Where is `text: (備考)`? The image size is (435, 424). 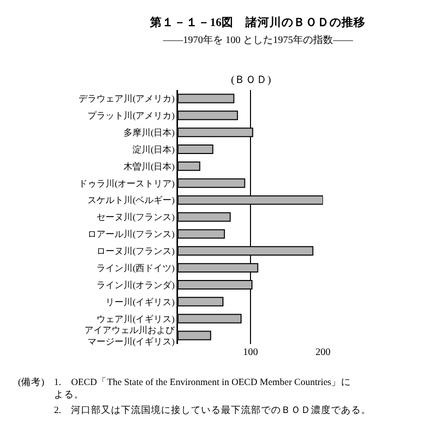
text: (備考) is located at coordinates (31, 382).